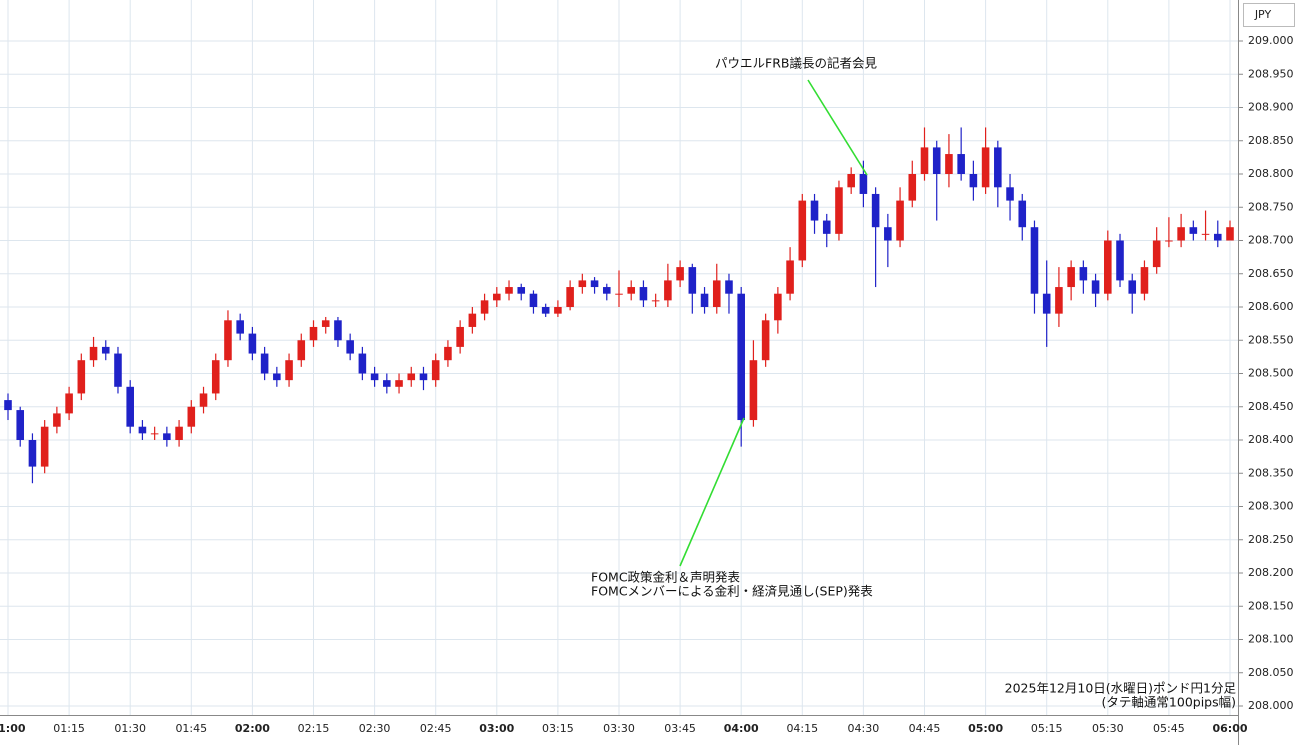 This screenshot has width=1300, height=745. I want to click on annotation: FOMCメンバーによる金利・経済見通し(SEP)発表, so click(732, 591).